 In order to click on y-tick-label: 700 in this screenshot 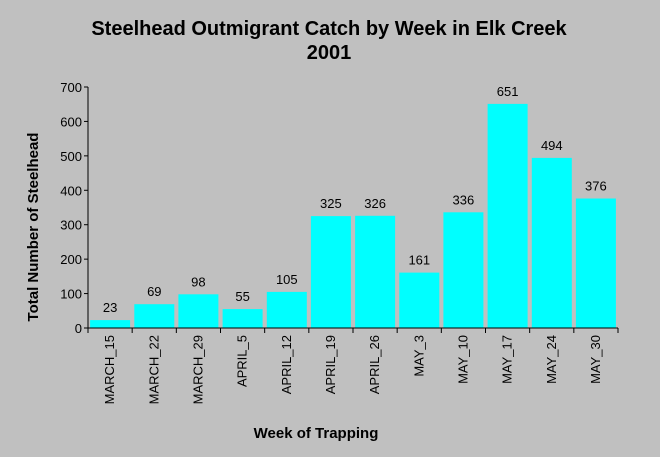, I will do `click(71, 87)`.